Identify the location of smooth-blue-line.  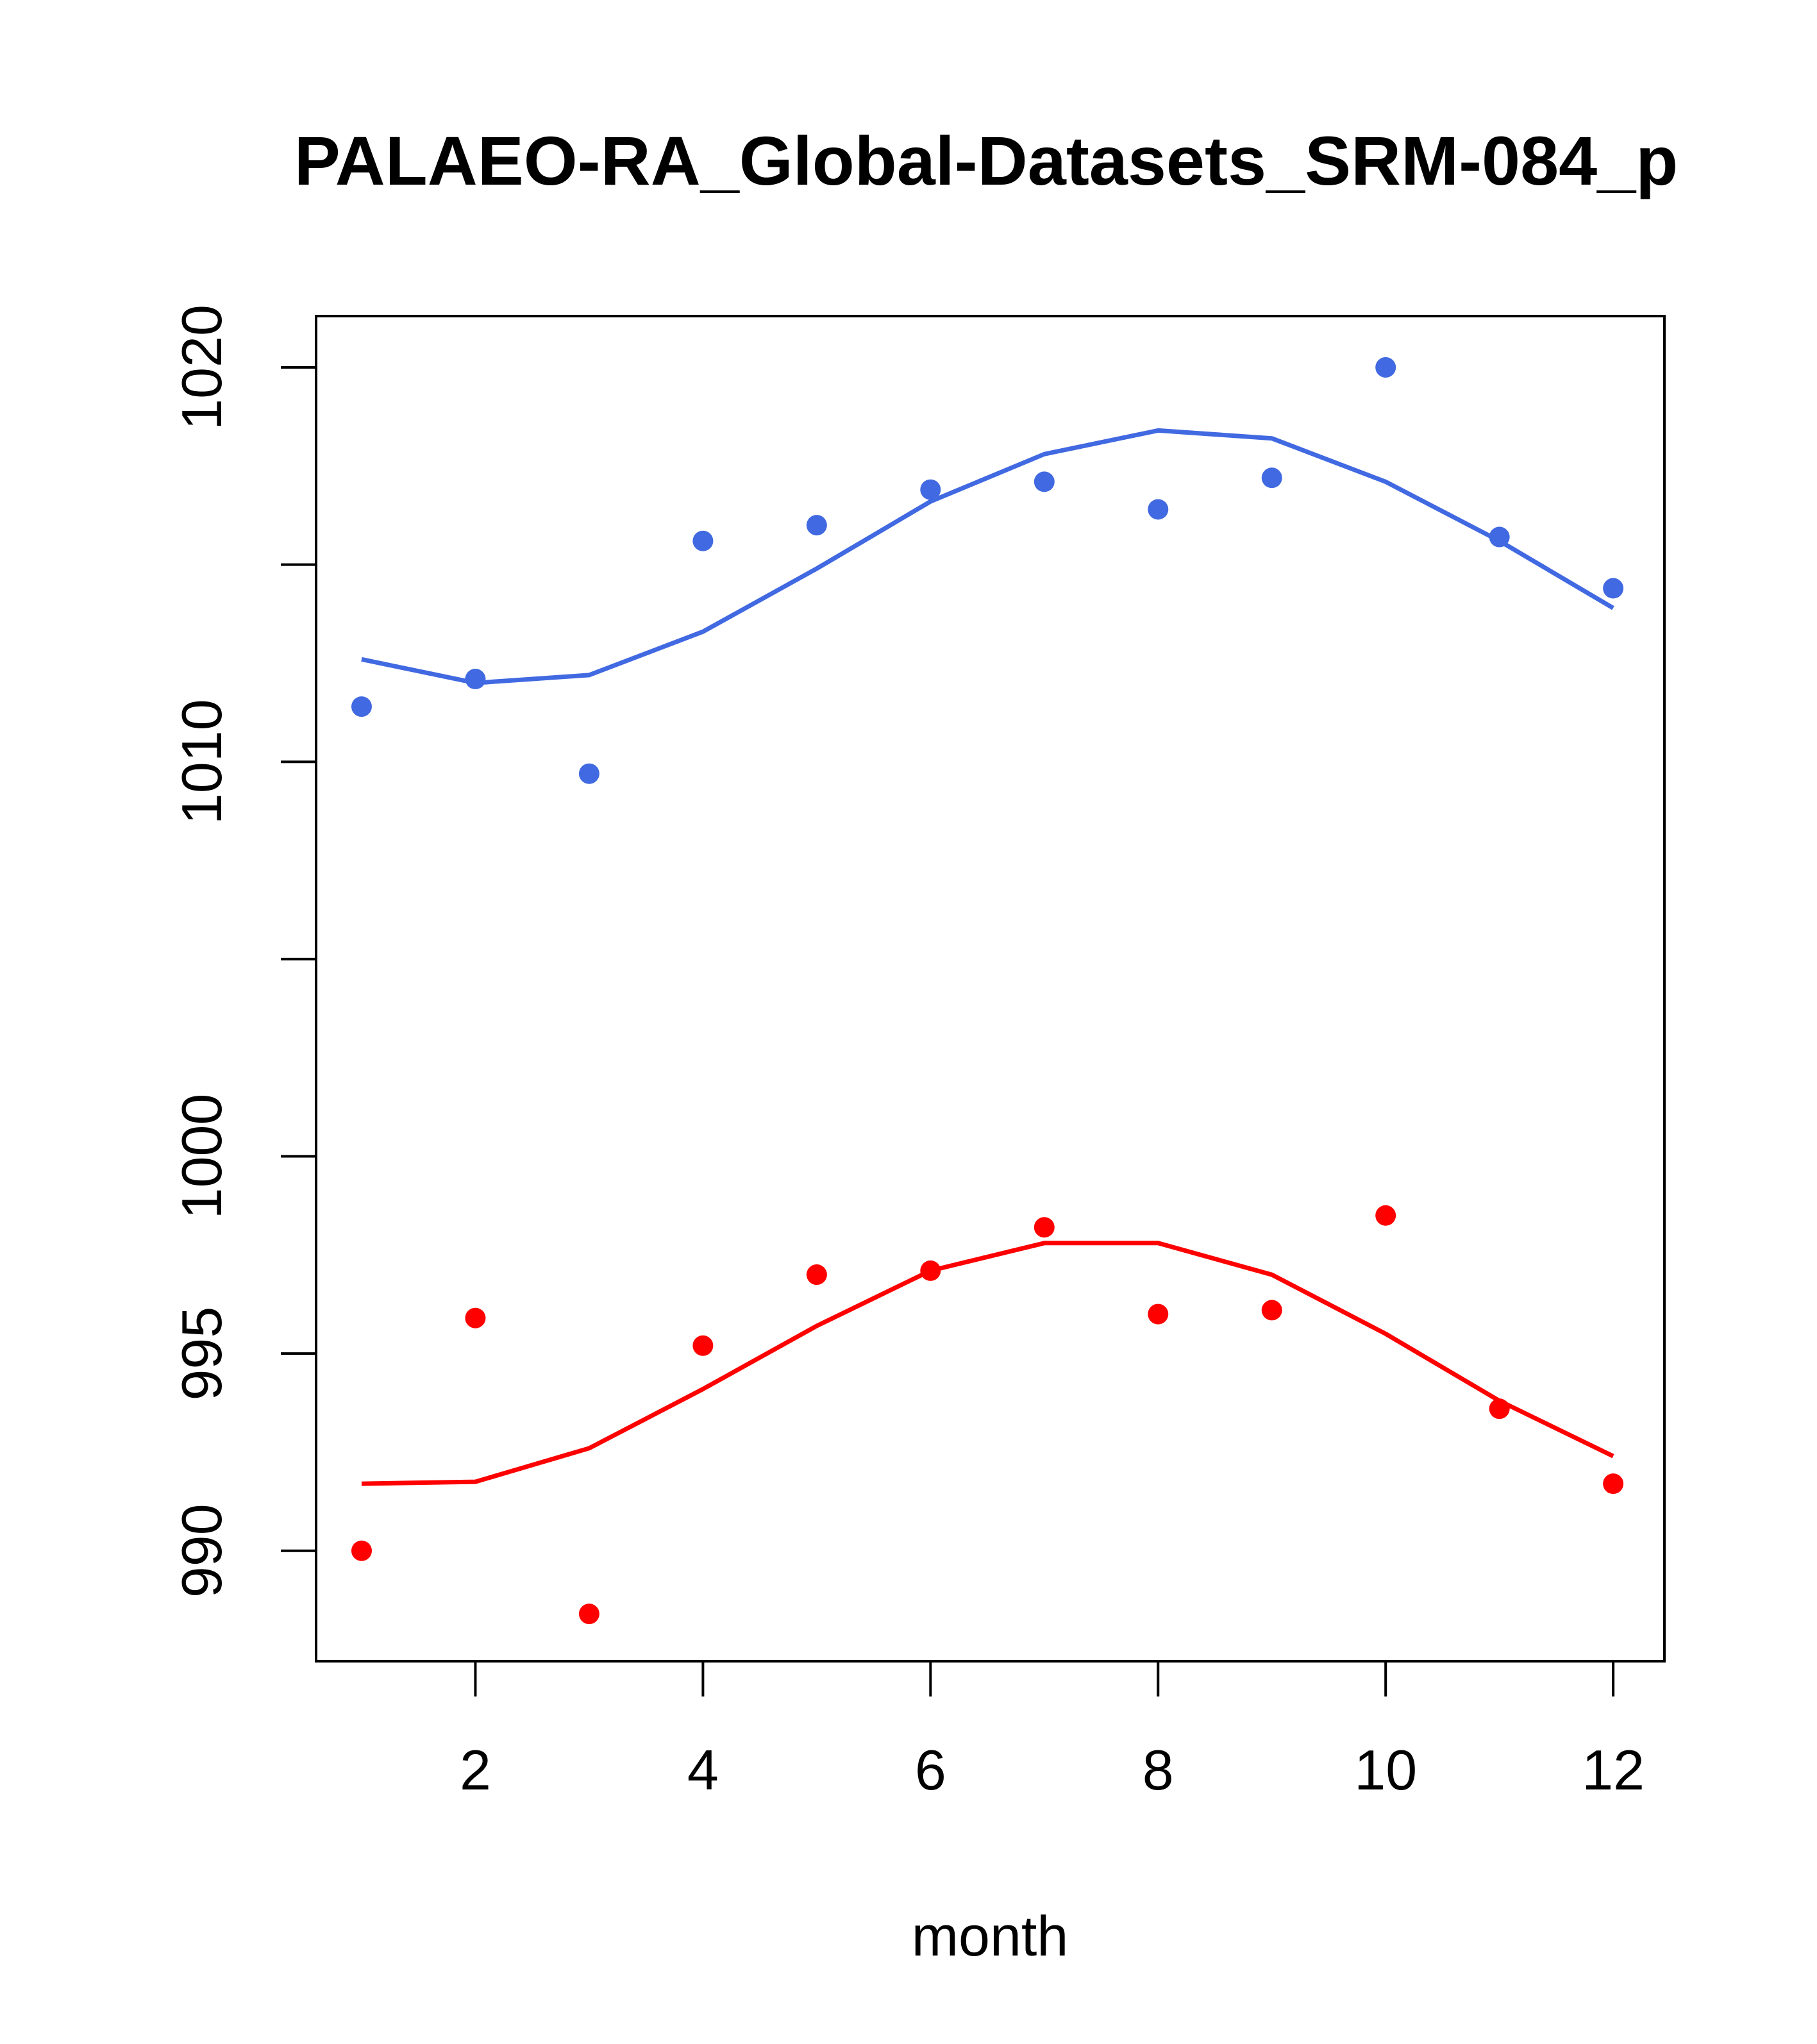
(988, 556).